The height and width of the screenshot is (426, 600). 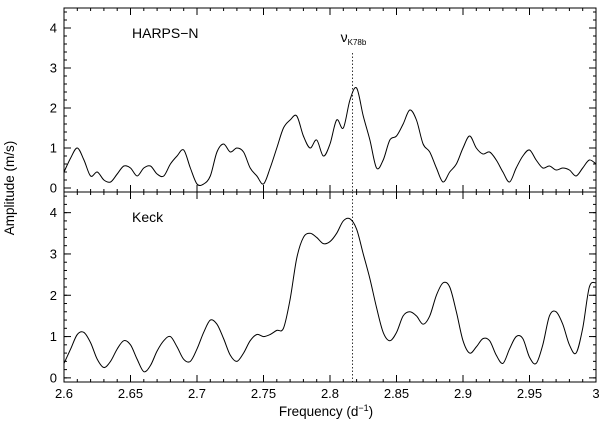 I want to click on x-axis-title: Frequency (d−1), so click(x=326, y=411).